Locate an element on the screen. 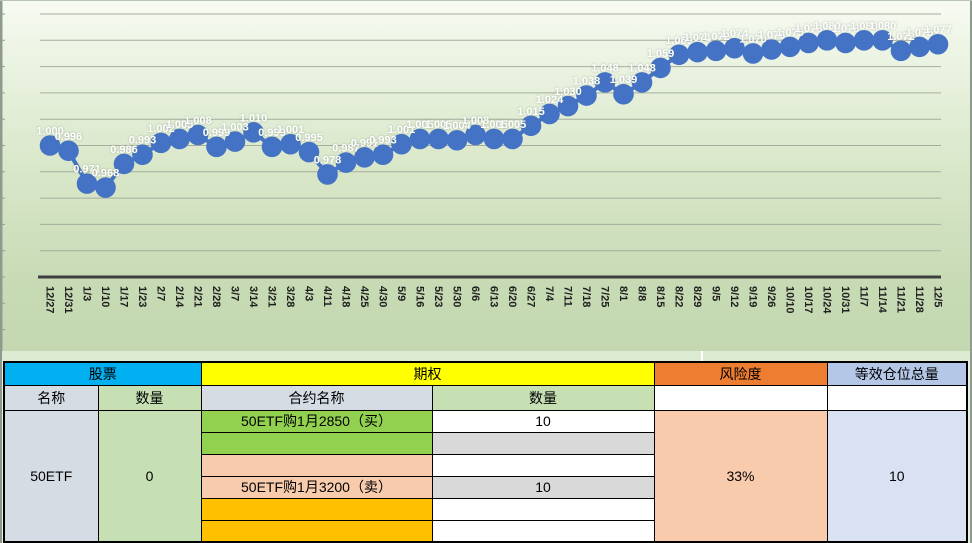  contract-row-5-name is located at coordinates (316, 509).